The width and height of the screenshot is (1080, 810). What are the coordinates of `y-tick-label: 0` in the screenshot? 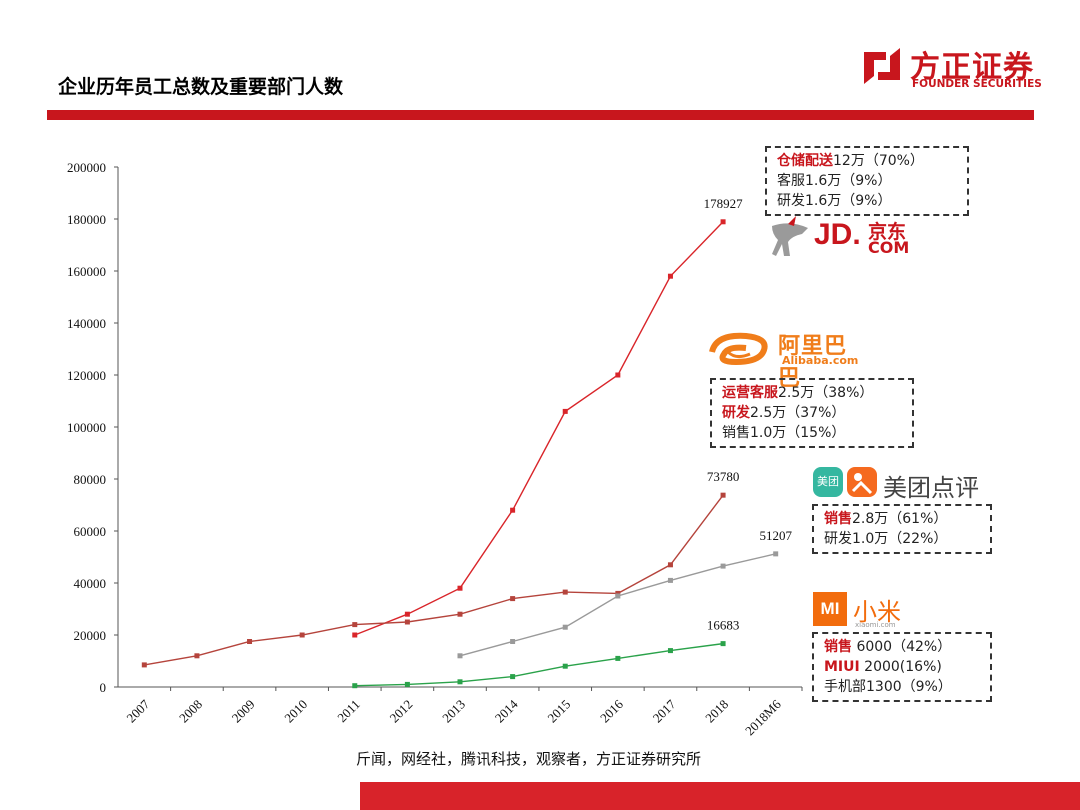 It's located at (103, 687).